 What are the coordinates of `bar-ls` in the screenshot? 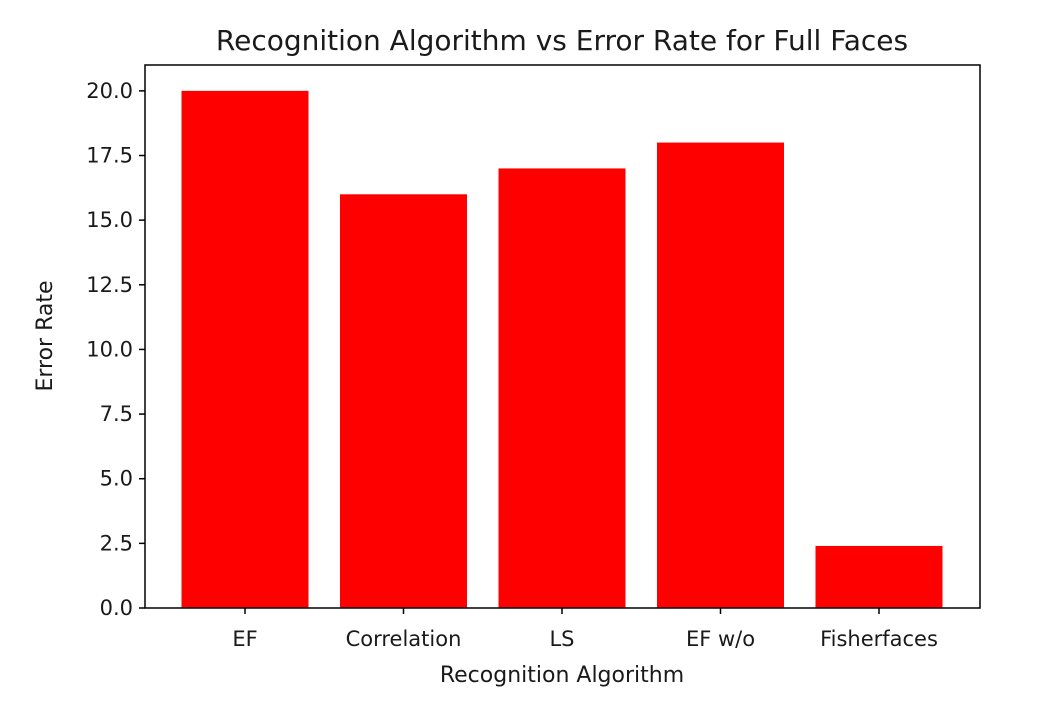 It's located at (562, 388).